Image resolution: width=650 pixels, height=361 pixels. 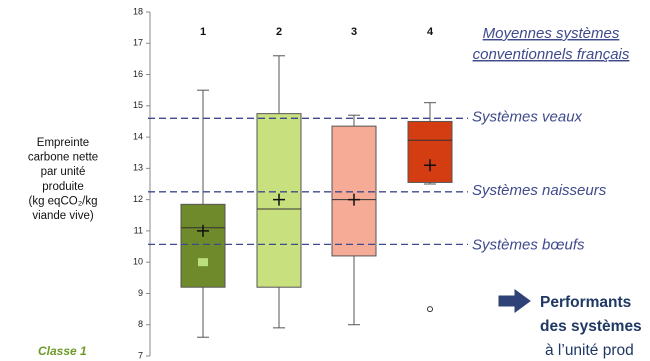 I want to click on y-tick-label: 16, so click(x=138, y=74).